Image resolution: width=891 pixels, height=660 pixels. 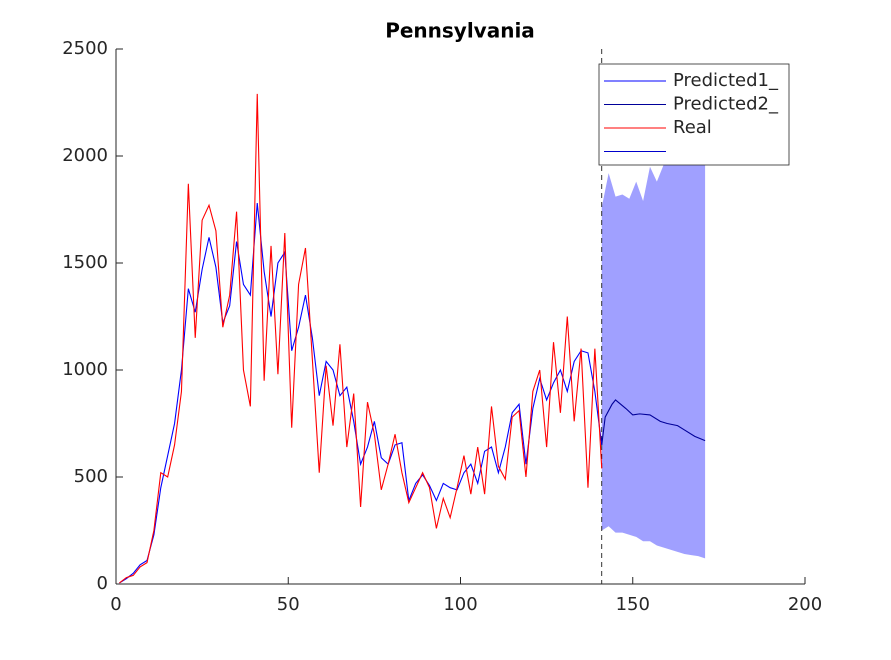 What do you see at coordinates (726, 104) in the screenshot?
I see `legend-label: Predicted2_` at bounding box center [726, 104].